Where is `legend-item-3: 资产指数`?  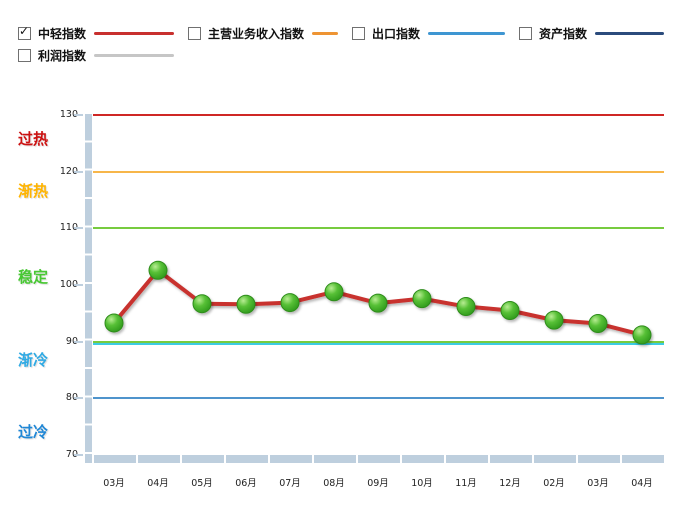
legend-item-3: 资产指数 is located at coordinates (598, 33).